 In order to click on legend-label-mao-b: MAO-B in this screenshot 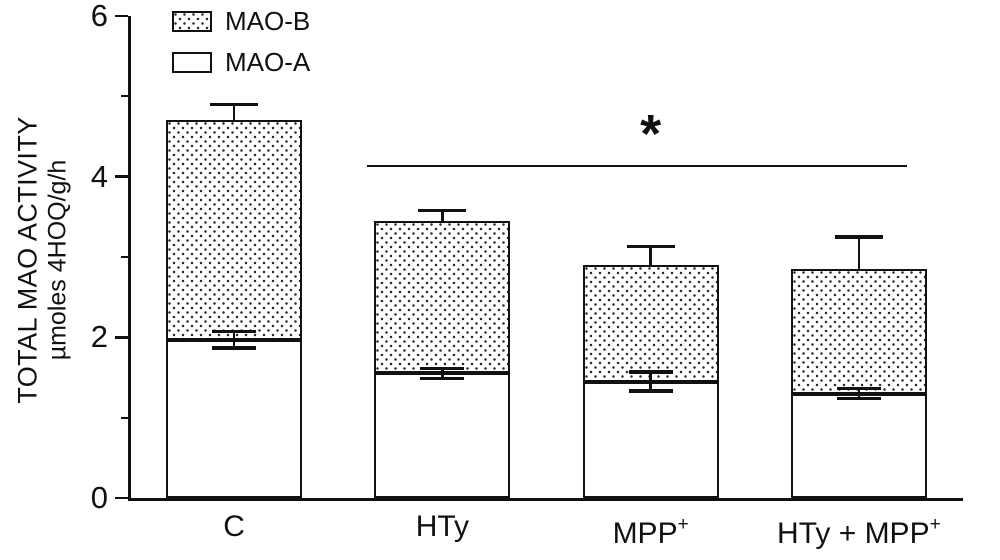, I will do `click(268, 21)`.